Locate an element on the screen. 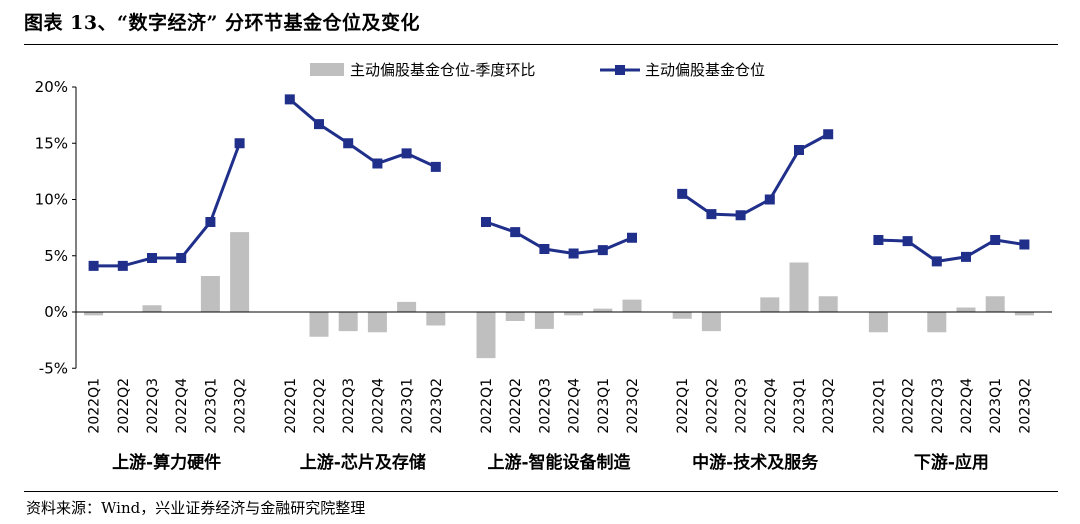 The height and width of the screenshot is (524, 1080). group-labels: 上游-算力硬件 上游-芯片及存储 上游-智能设备制造 中游-技术及服务 下游-应用 is located at coordinates (550, 462).